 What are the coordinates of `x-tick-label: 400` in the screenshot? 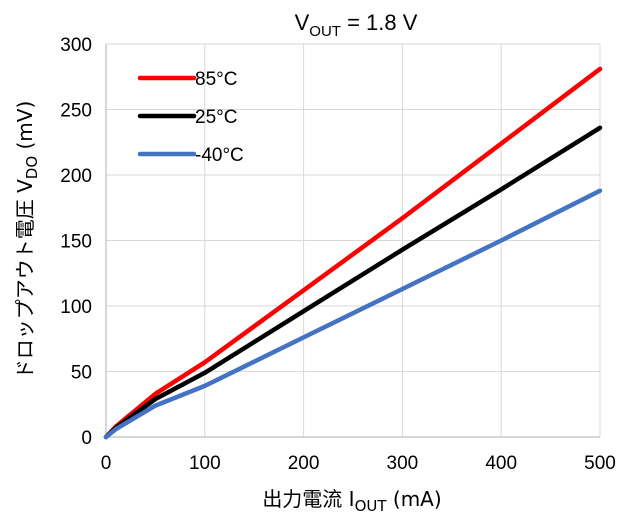 It's located at (501, 463).